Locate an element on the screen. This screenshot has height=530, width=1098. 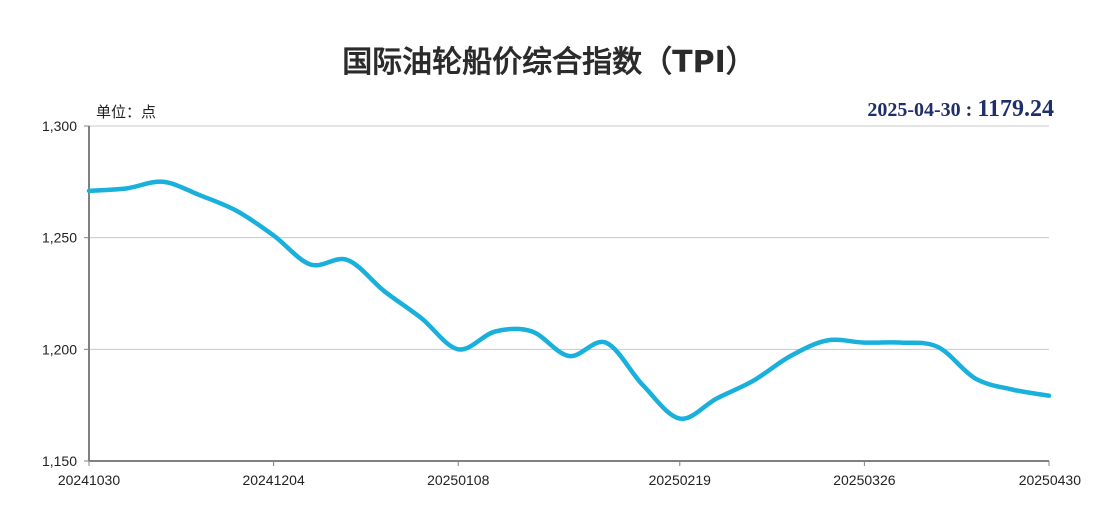
x-tick-label: 20241204 is located at coordinates (273, 480).